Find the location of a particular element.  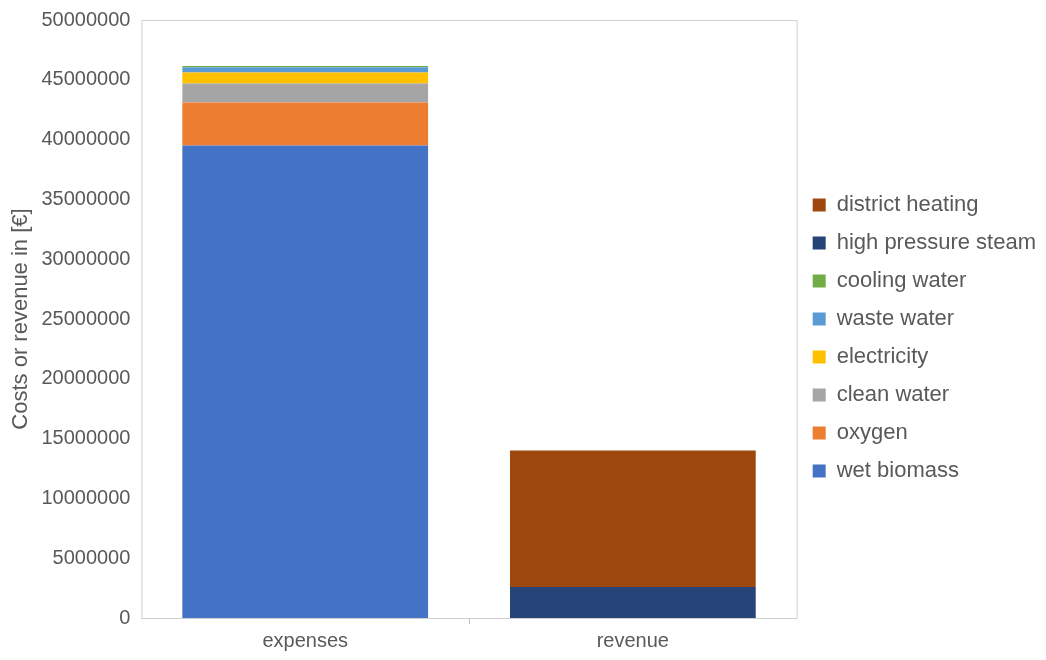

legend-label: oxygen is located at coordinates (872, 432).